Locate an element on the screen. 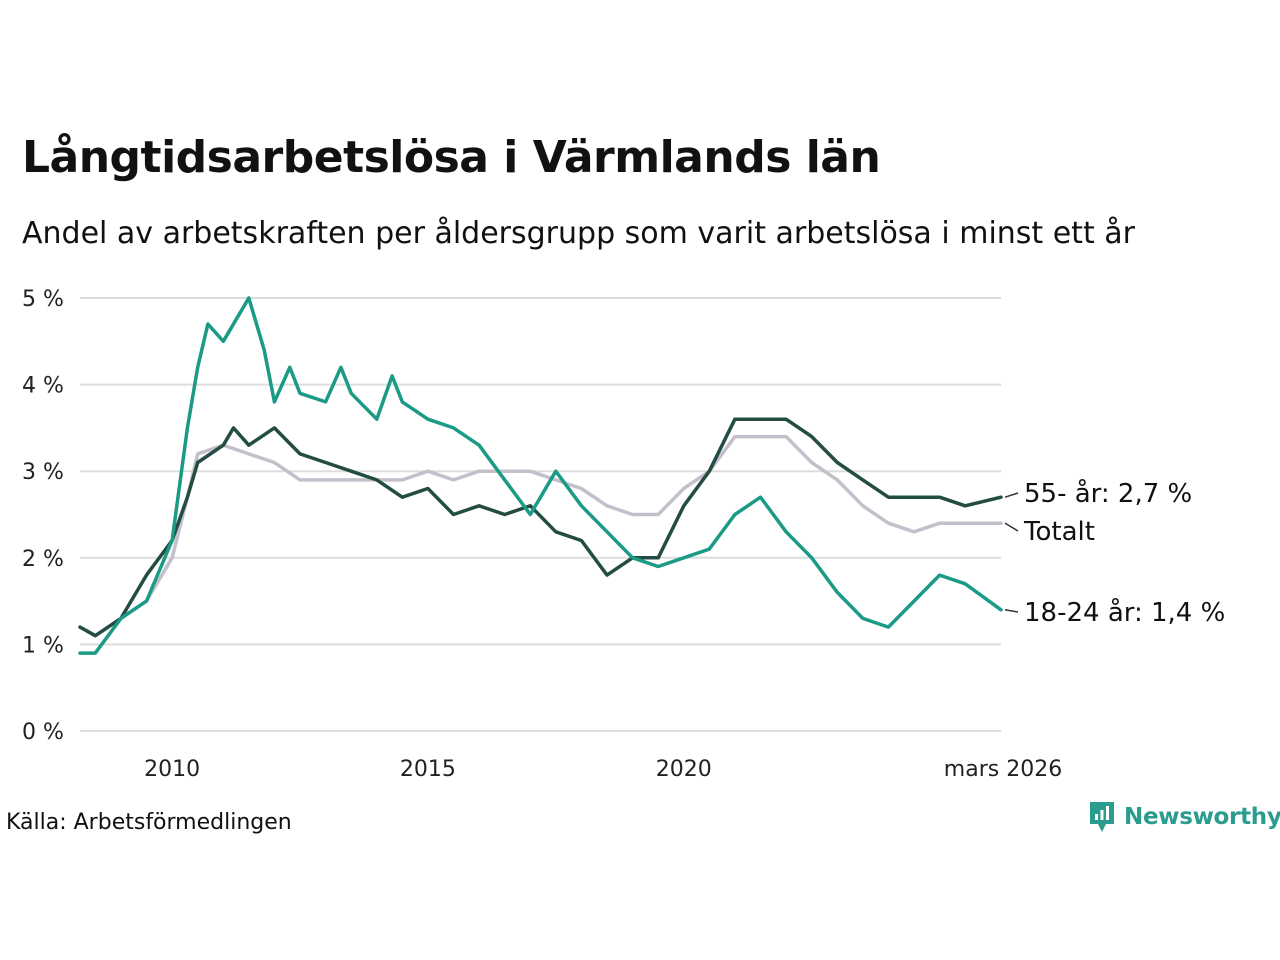 The width and height of the screenshot is (1280, 960). x-tick-label: 2020 is located at coordinates (684, 769).